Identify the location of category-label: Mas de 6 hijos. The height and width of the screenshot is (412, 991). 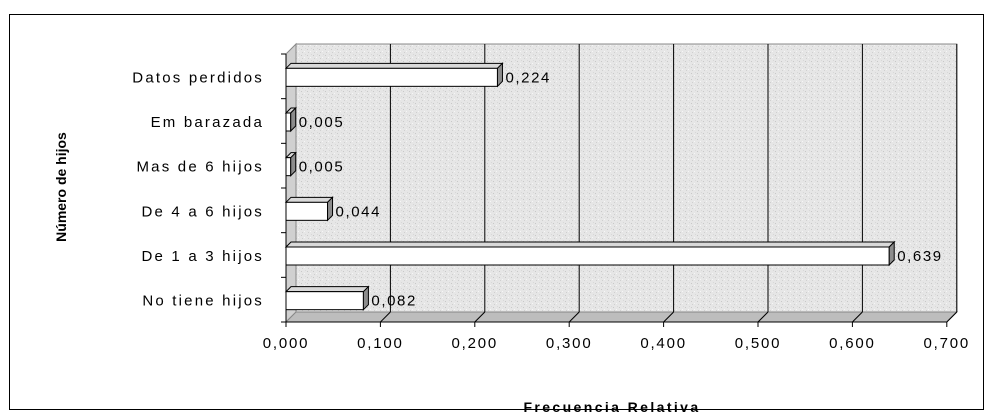
(200, 167).